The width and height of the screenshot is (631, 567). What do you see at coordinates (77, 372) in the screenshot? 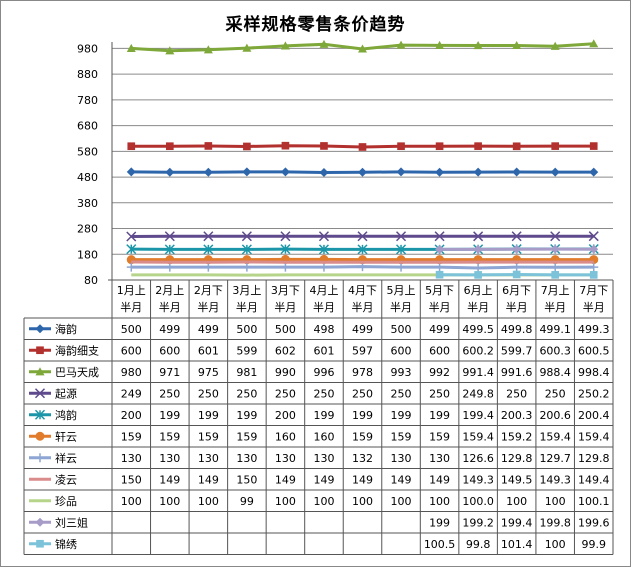
I see `legend-label: 巴马天成` at bounding box center [77, 372].